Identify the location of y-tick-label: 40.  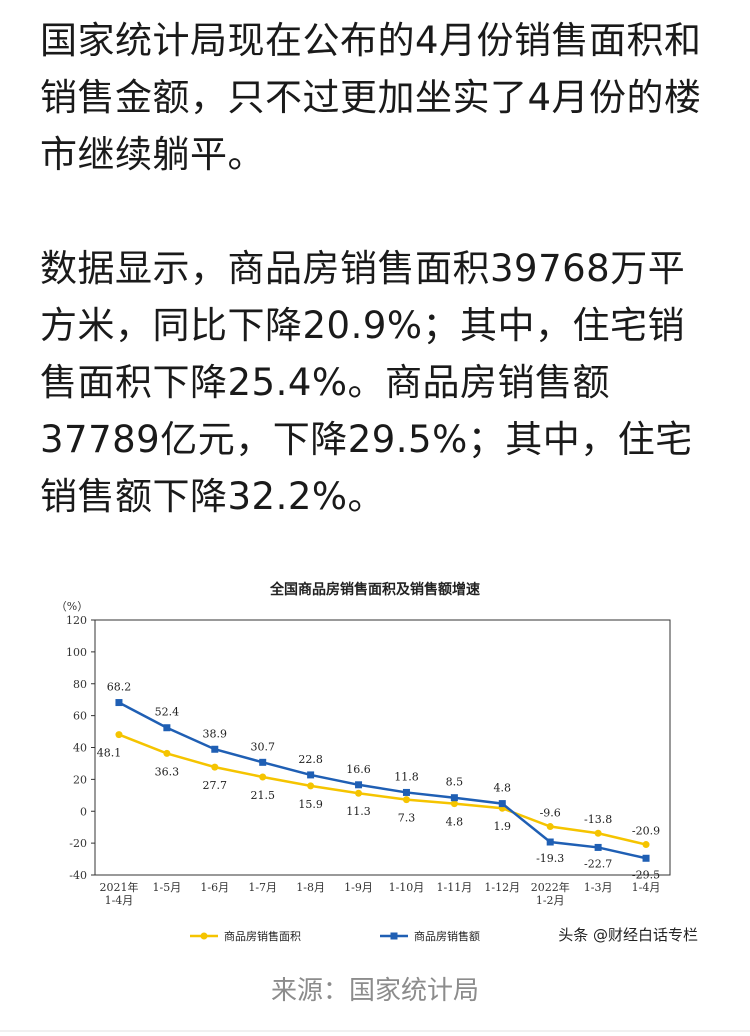
(80, 748).